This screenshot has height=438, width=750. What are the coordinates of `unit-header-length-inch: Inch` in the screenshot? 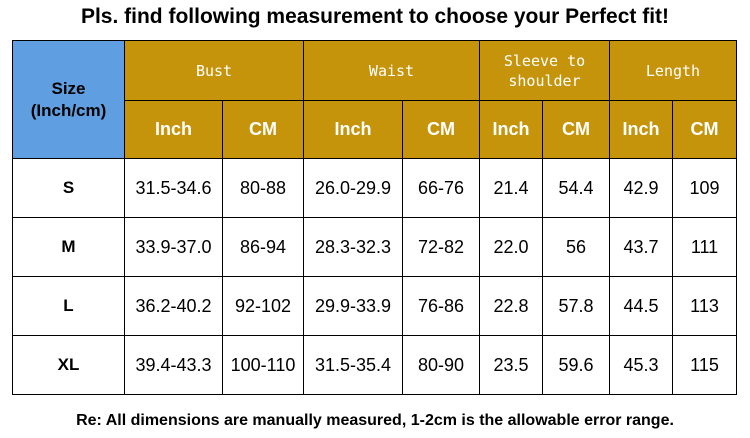 It's located at (641, 129).